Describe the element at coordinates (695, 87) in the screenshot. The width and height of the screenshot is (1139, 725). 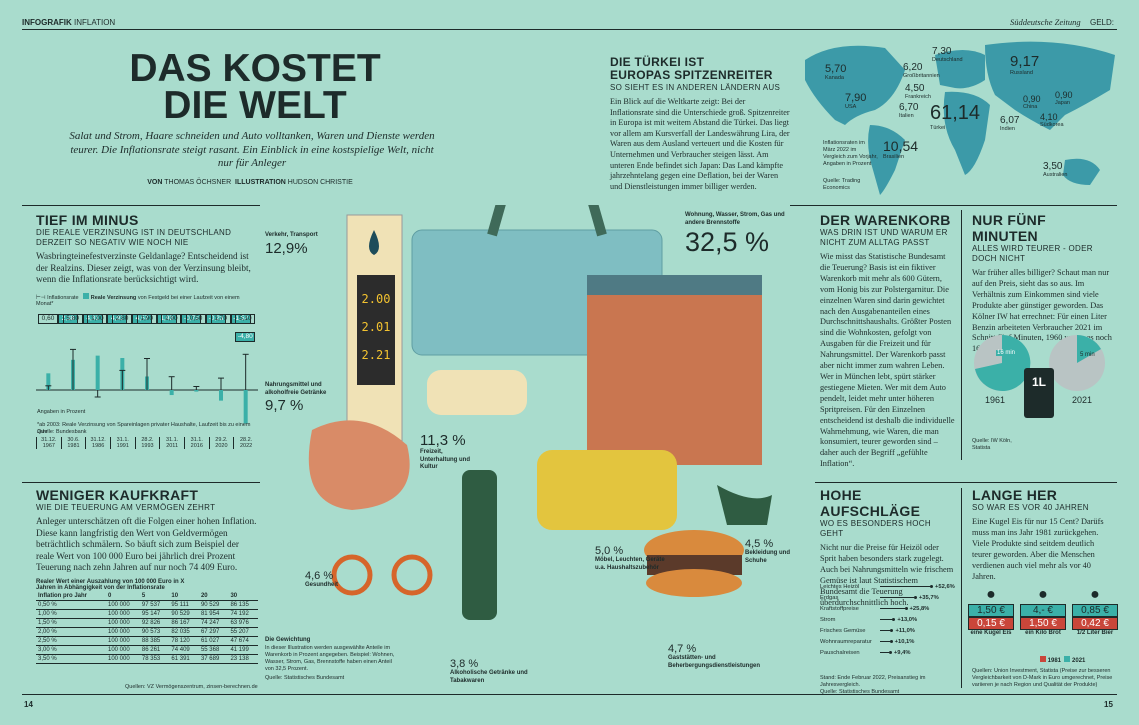
I see `tuerkei-sub: SO SIEHT ES IN ANDEREN LÄNDERN AUS` at that location.